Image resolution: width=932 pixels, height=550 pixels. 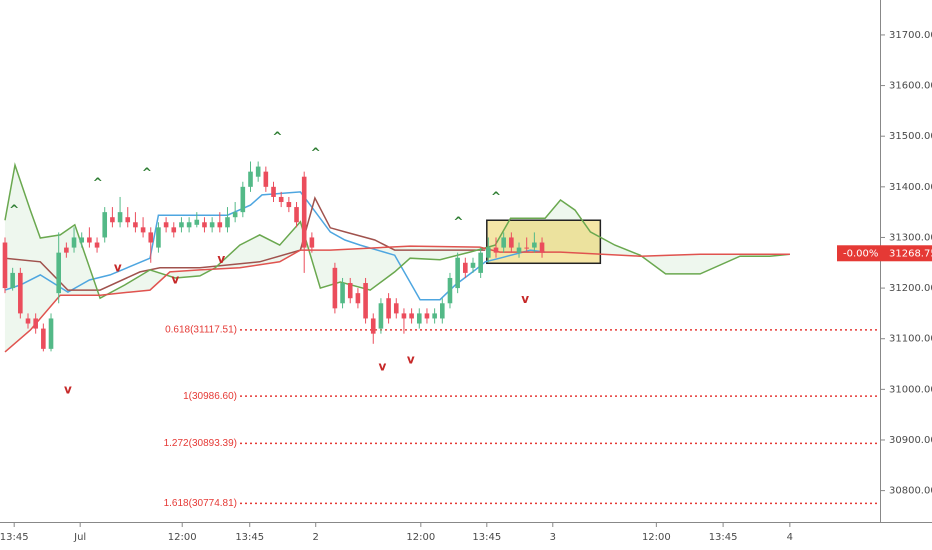 I want to click on y-tick-label: 31000.00, so click(x=910, y=389).